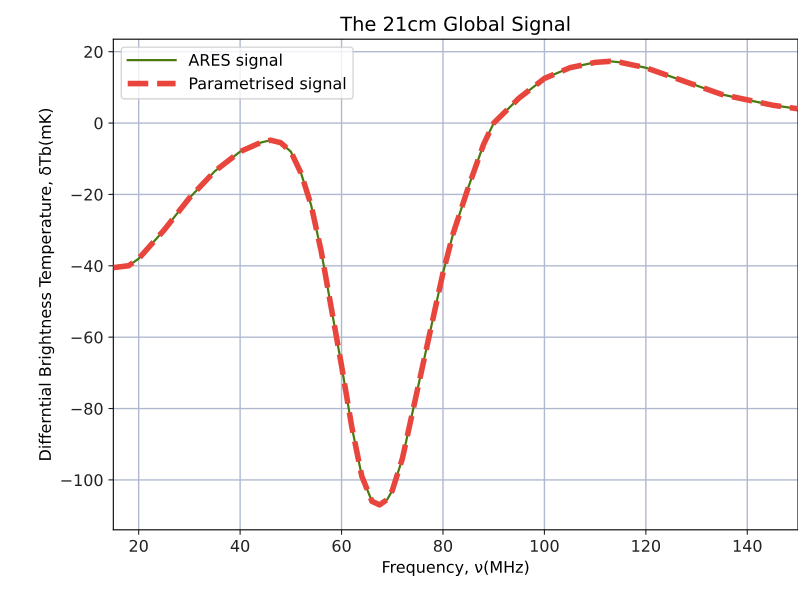 The height and width of the screenshot is (594, 798). Describe the element at coordinates (87, 266) in the screenshot. I see `y-tick-label: −40` at that location.